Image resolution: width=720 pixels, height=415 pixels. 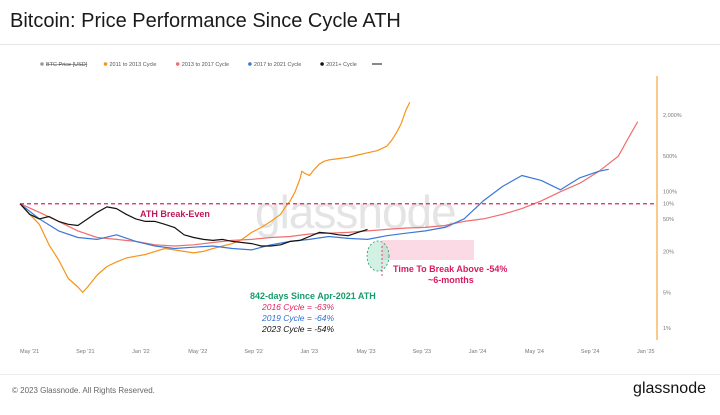 I want to click on y-tick-label: 100%, so click(x=670, y=193).